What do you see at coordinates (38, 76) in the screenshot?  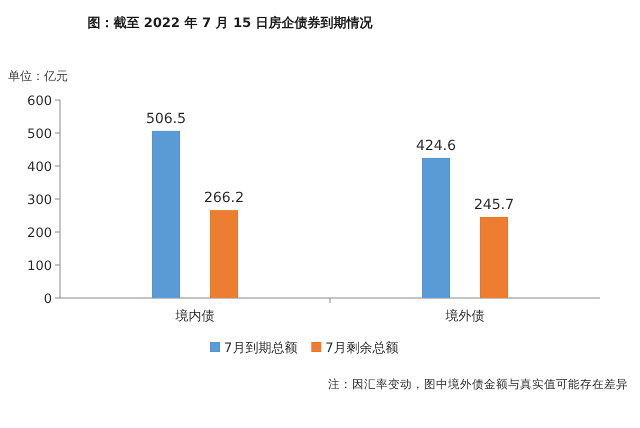 I see `y-axis-title: 单位：亿元` at bounding box center [38, 76].